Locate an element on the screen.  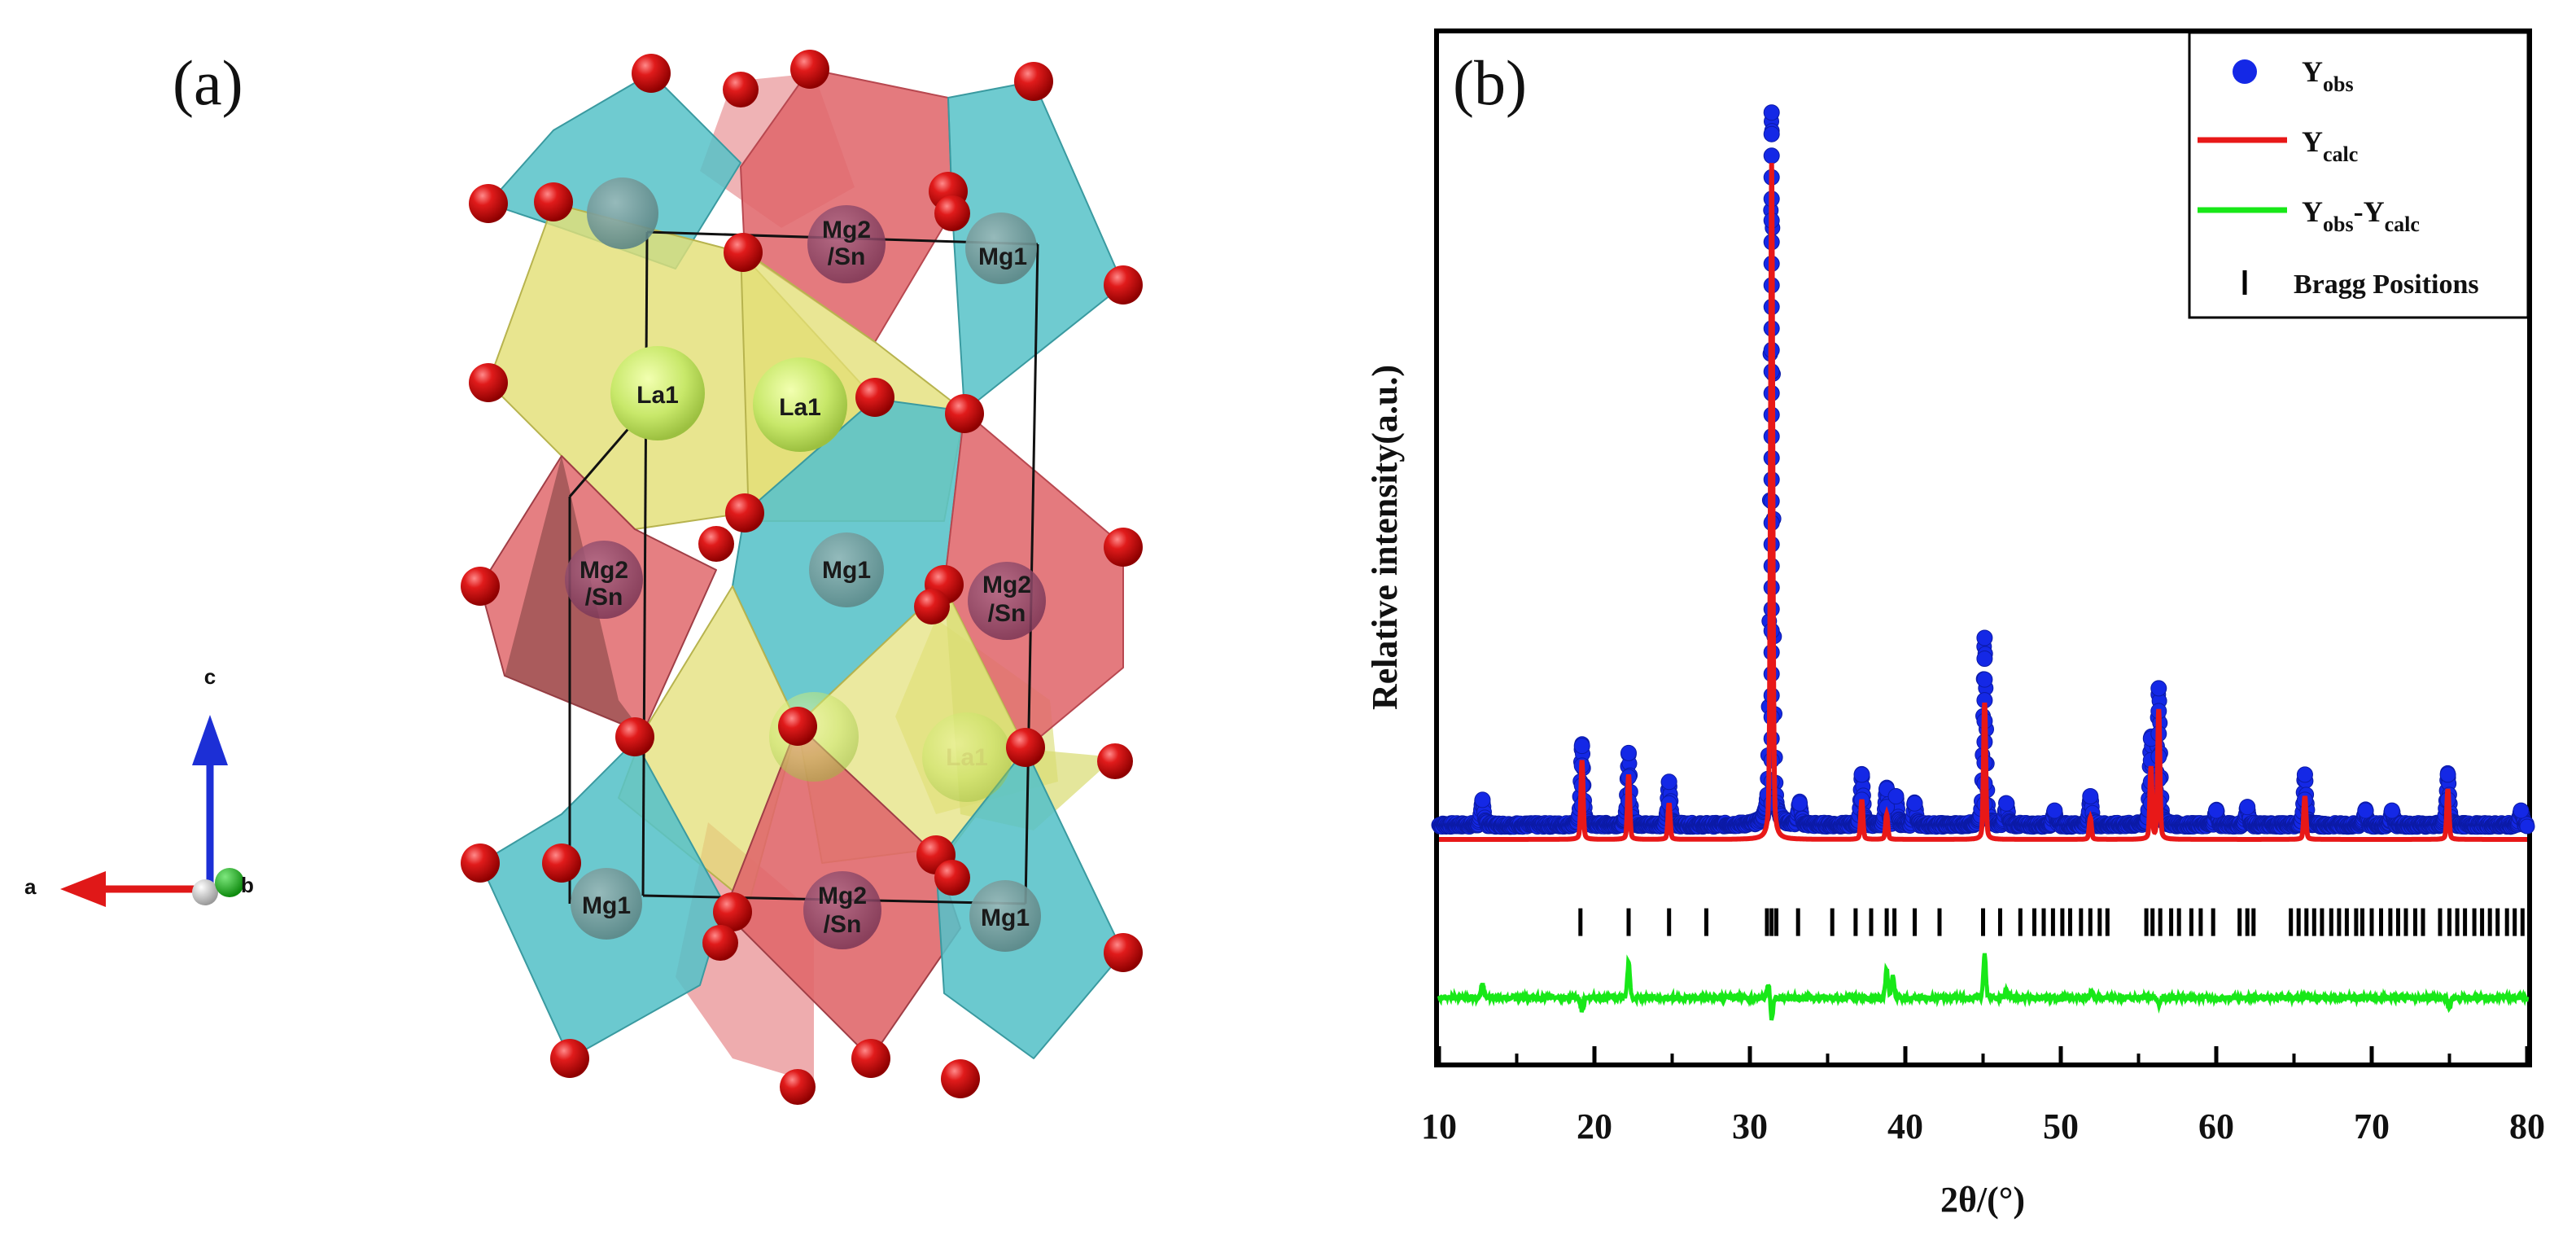
c-axis-arrowhead is located at coordinates (210, 740).